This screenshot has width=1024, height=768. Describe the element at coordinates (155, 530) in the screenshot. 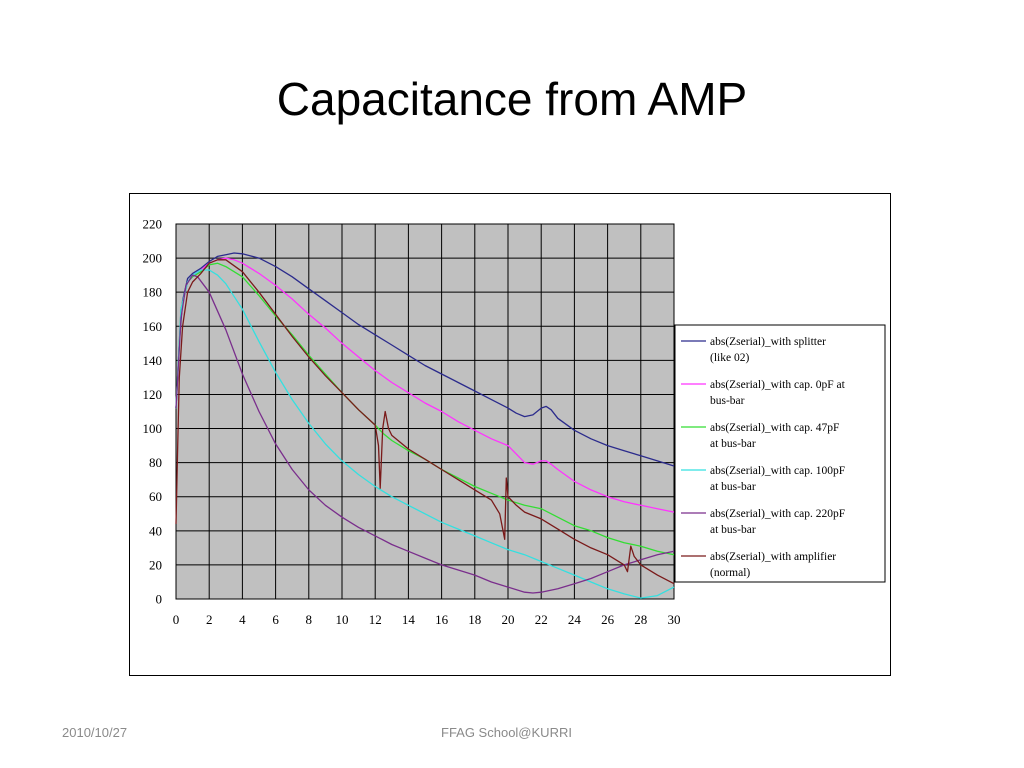

I see `y-tick-label: 40` at that location.